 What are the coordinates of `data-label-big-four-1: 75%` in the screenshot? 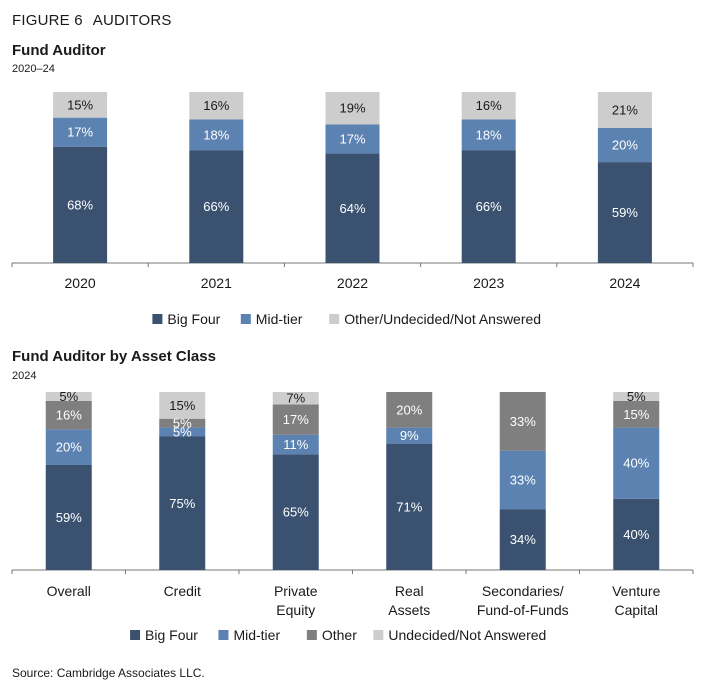 It's located at (182, 503).